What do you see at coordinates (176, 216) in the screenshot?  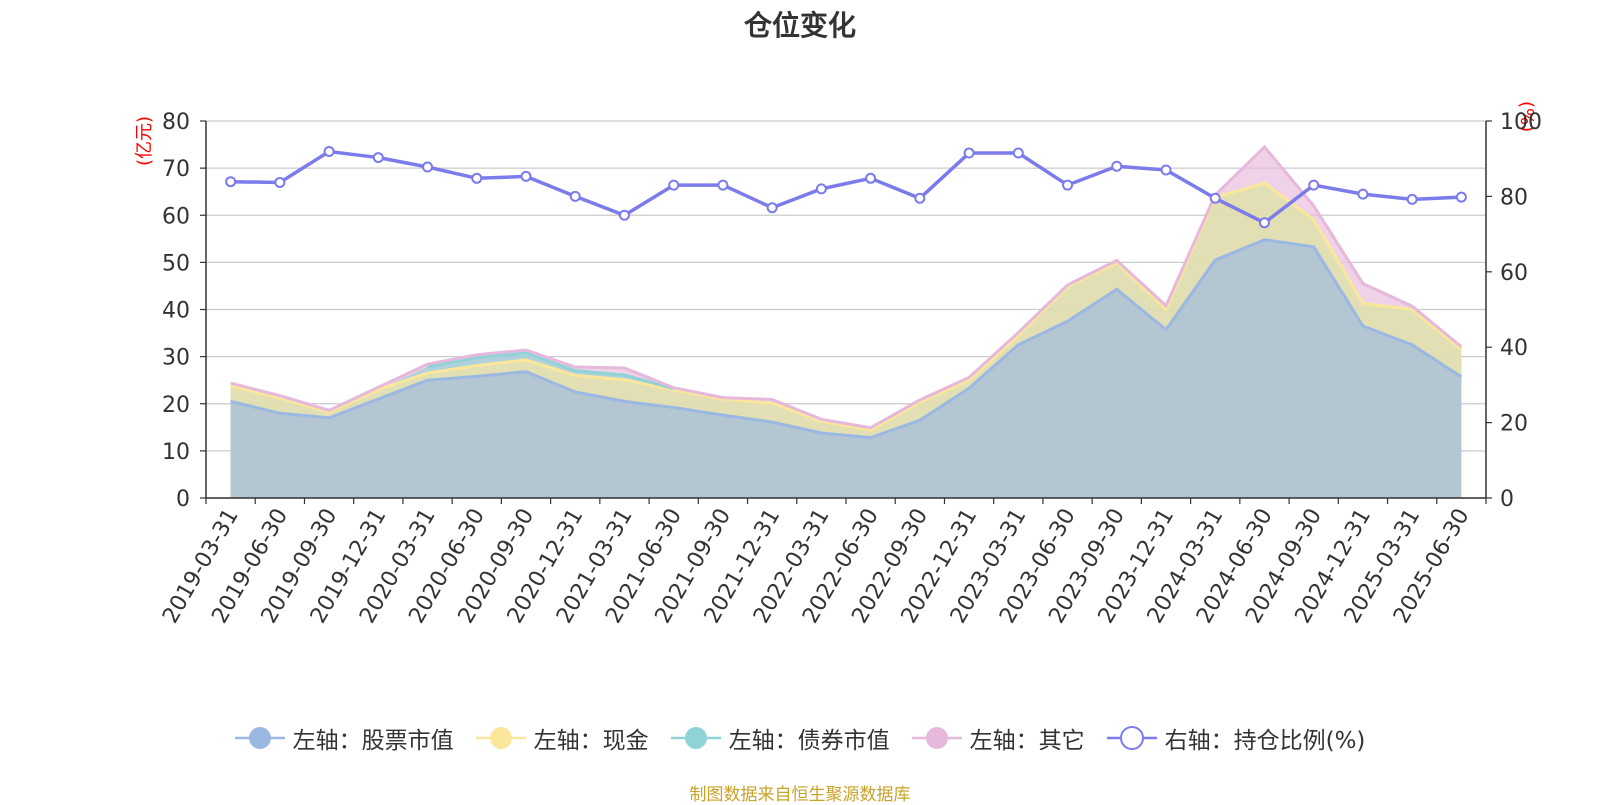 I see `left-tick-label: 60` at bounding box center [176, 216].